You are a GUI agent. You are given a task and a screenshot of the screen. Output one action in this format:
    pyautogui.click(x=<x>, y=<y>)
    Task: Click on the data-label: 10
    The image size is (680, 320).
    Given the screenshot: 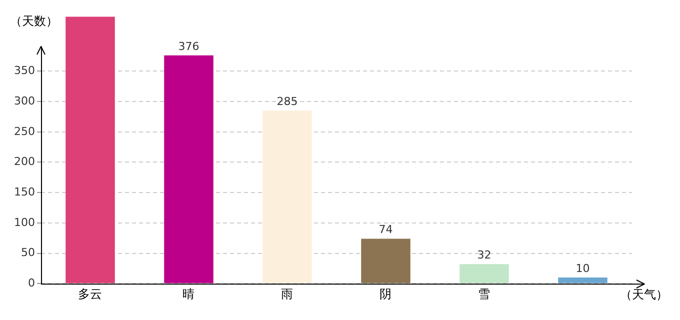 What is the action you would take?
    pyautogui.click(x=583, y=268)
    